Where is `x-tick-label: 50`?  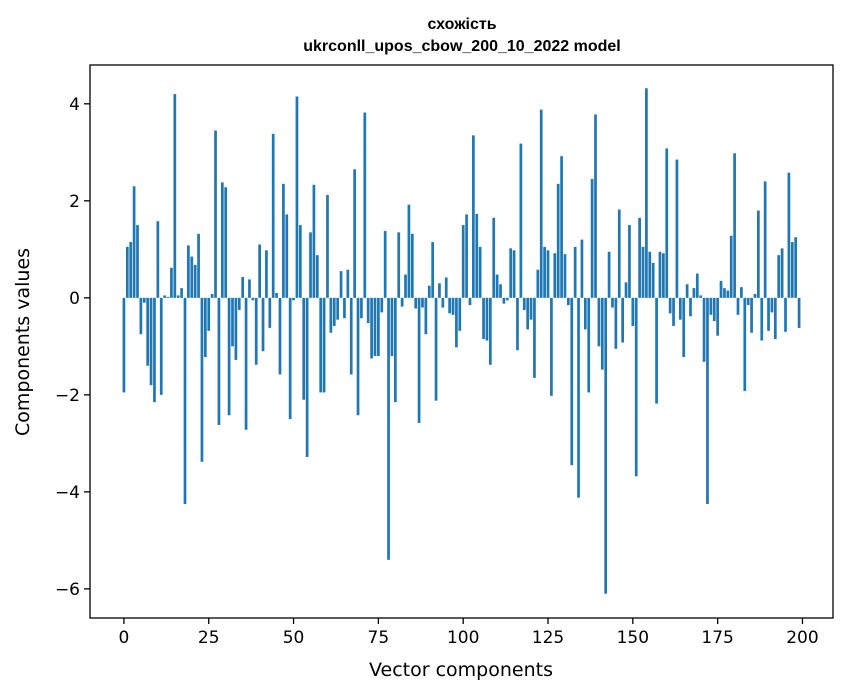
x-tick-label: 50 is located at coordinates (294, 638).